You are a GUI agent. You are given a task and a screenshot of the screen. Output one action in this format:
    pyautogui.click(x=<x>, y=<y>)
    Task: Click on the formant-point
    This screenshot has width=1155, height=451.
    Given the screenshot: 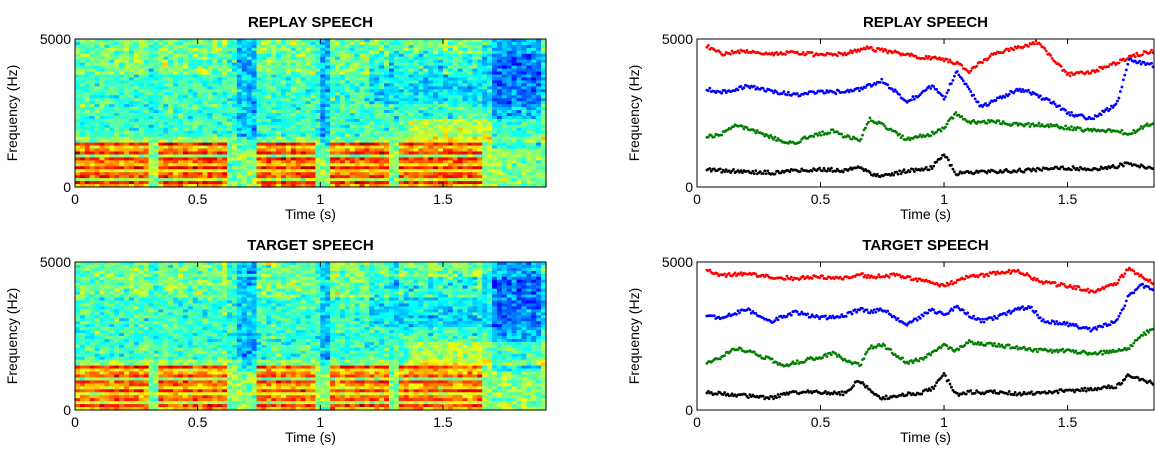 What is the action you would take?
    pyautogui.click(x=886, y=50)
    